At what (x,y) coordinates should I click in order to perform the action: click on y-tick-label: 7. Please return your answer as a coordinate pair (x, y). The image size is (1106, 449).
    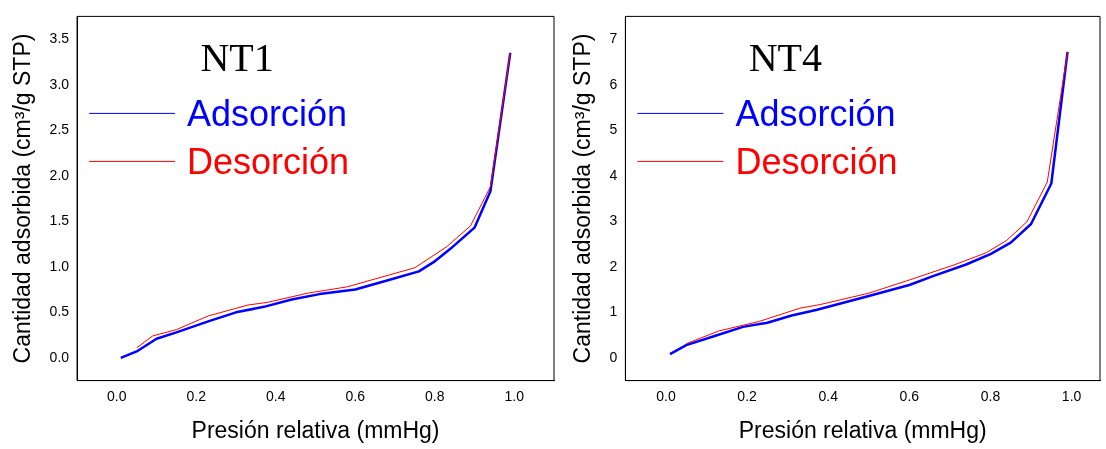
    Looking at the image, I should click on (613, 38).